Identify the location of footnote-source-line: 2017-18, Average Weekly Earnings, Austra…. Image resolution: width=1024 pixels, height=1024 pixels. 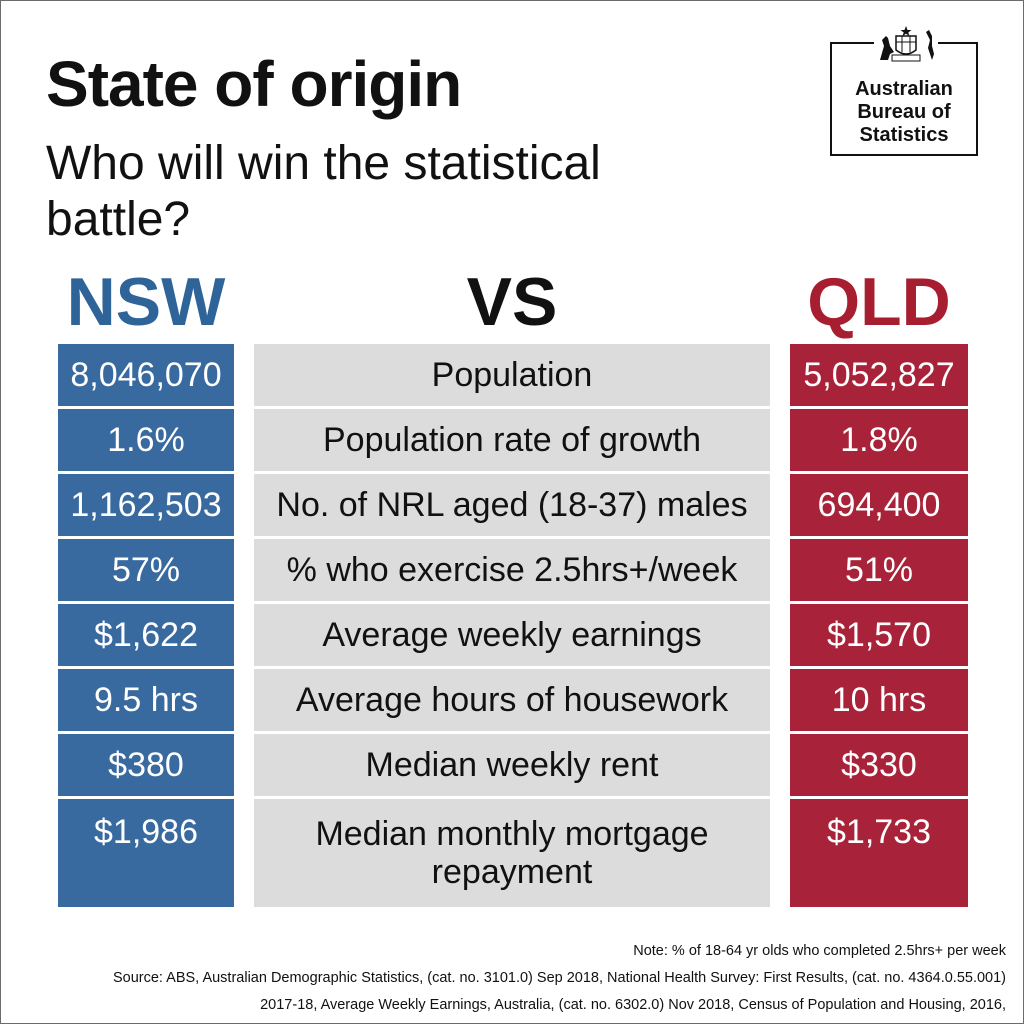
(633, 1005).